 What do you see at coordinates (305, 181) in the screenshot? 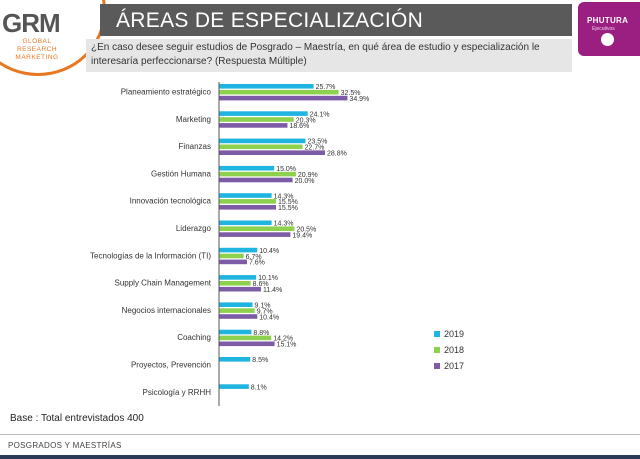
I see `data-label: 20.0%` at bounding box center [305, 181].